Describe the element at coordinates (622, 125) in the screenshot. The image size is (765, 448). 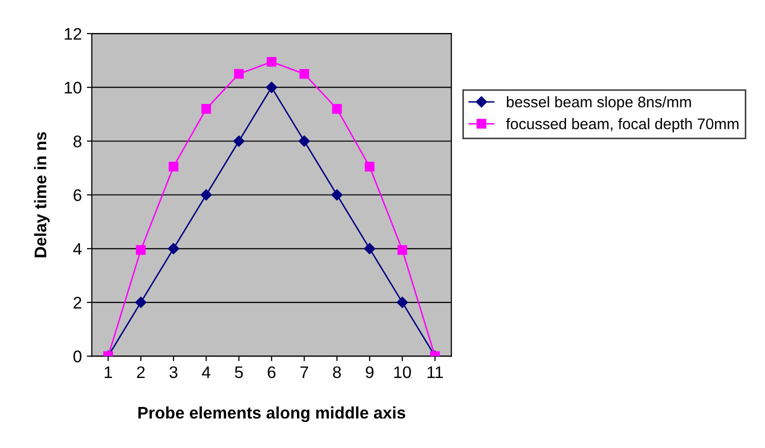
I see `legend-label: focussed beam, focal depth 70mm` at that location.